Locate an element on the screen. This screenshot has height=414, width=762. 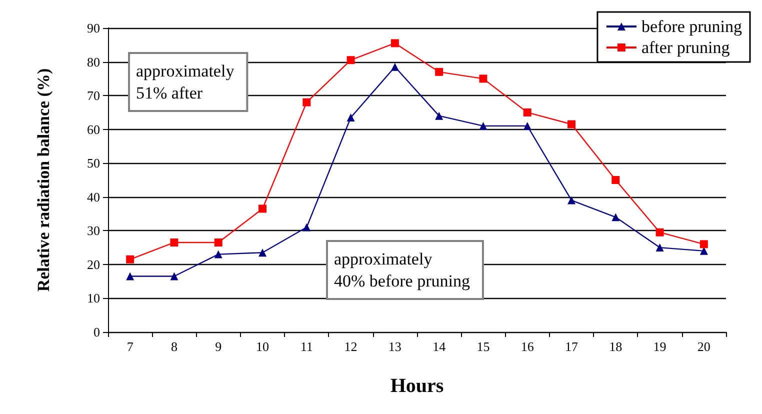
y-tick-label: 40 is located at coordinates (93, 196).